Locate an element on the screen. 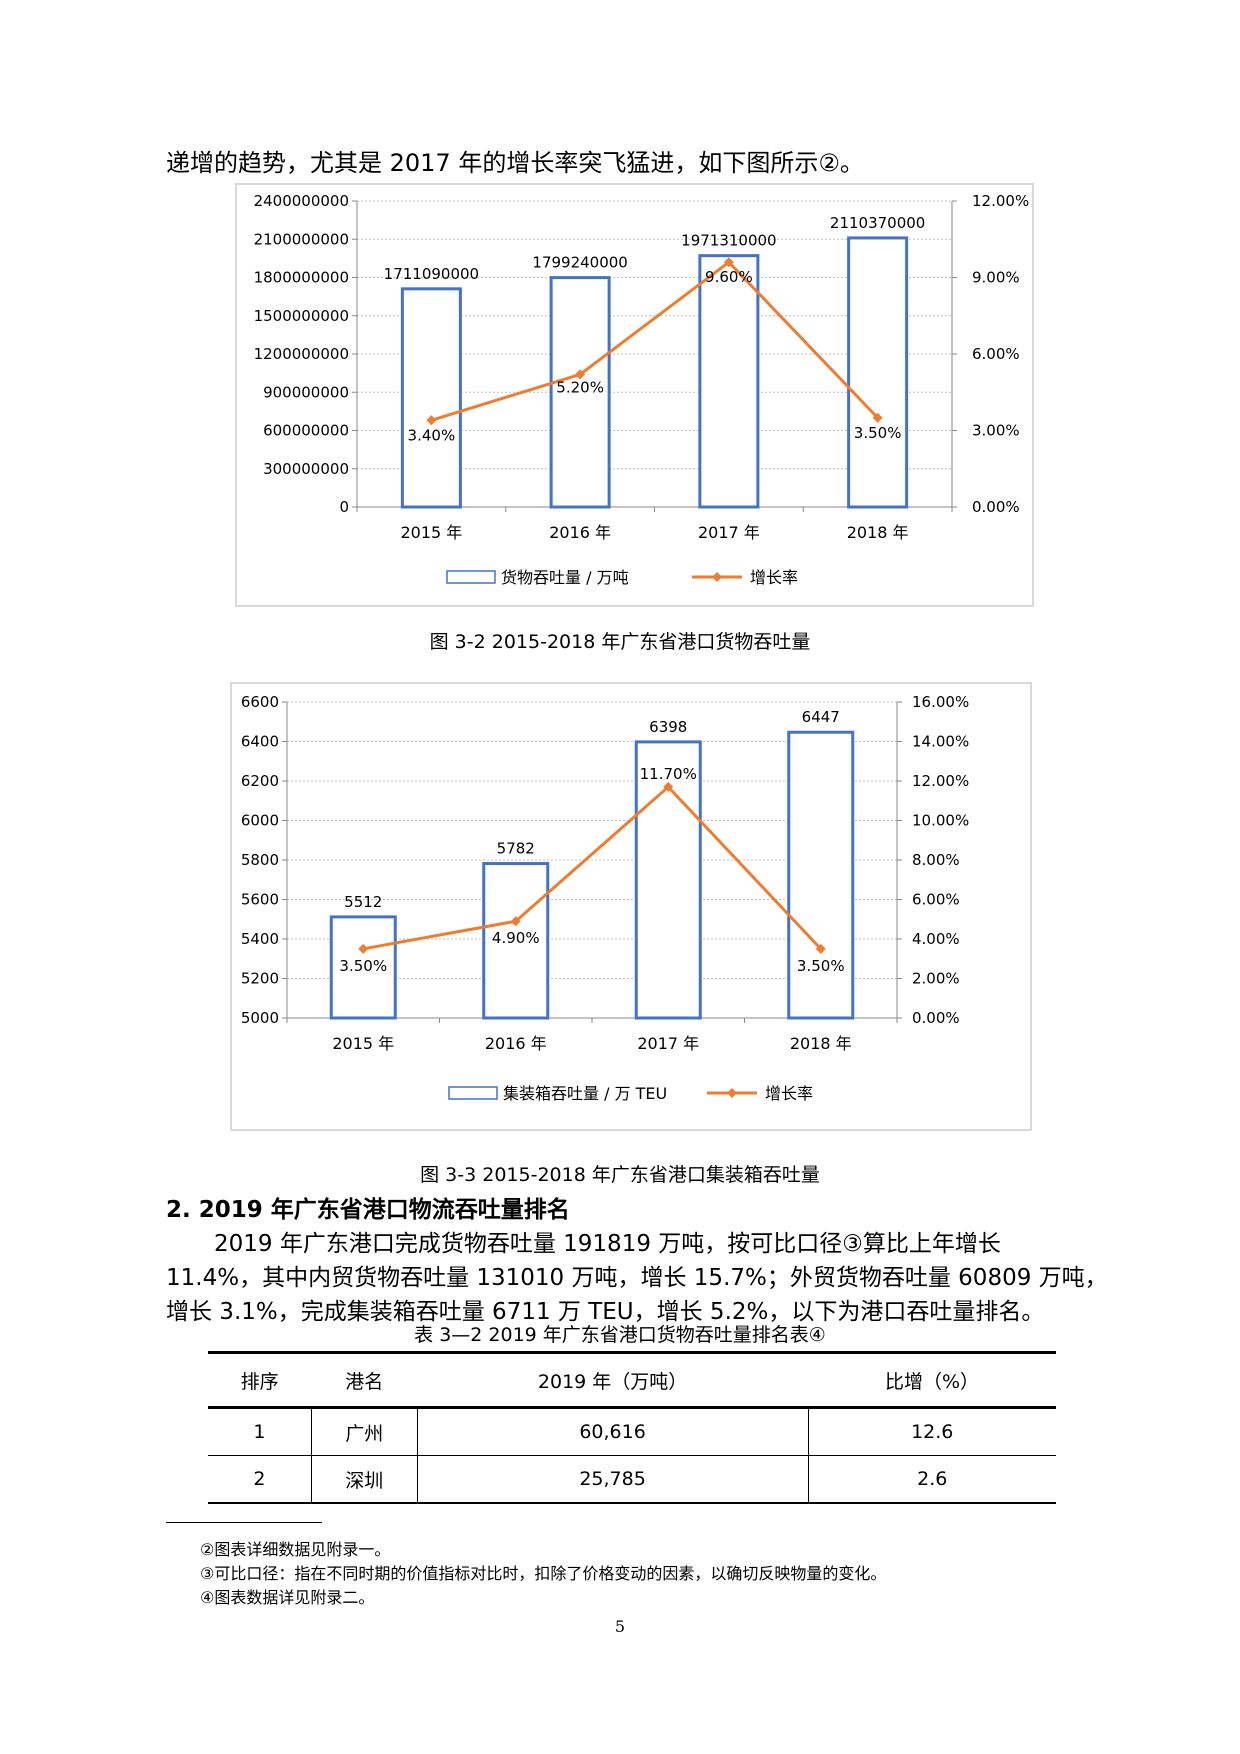  y-tick-label: 5200 is located at coordinates (260, 979).